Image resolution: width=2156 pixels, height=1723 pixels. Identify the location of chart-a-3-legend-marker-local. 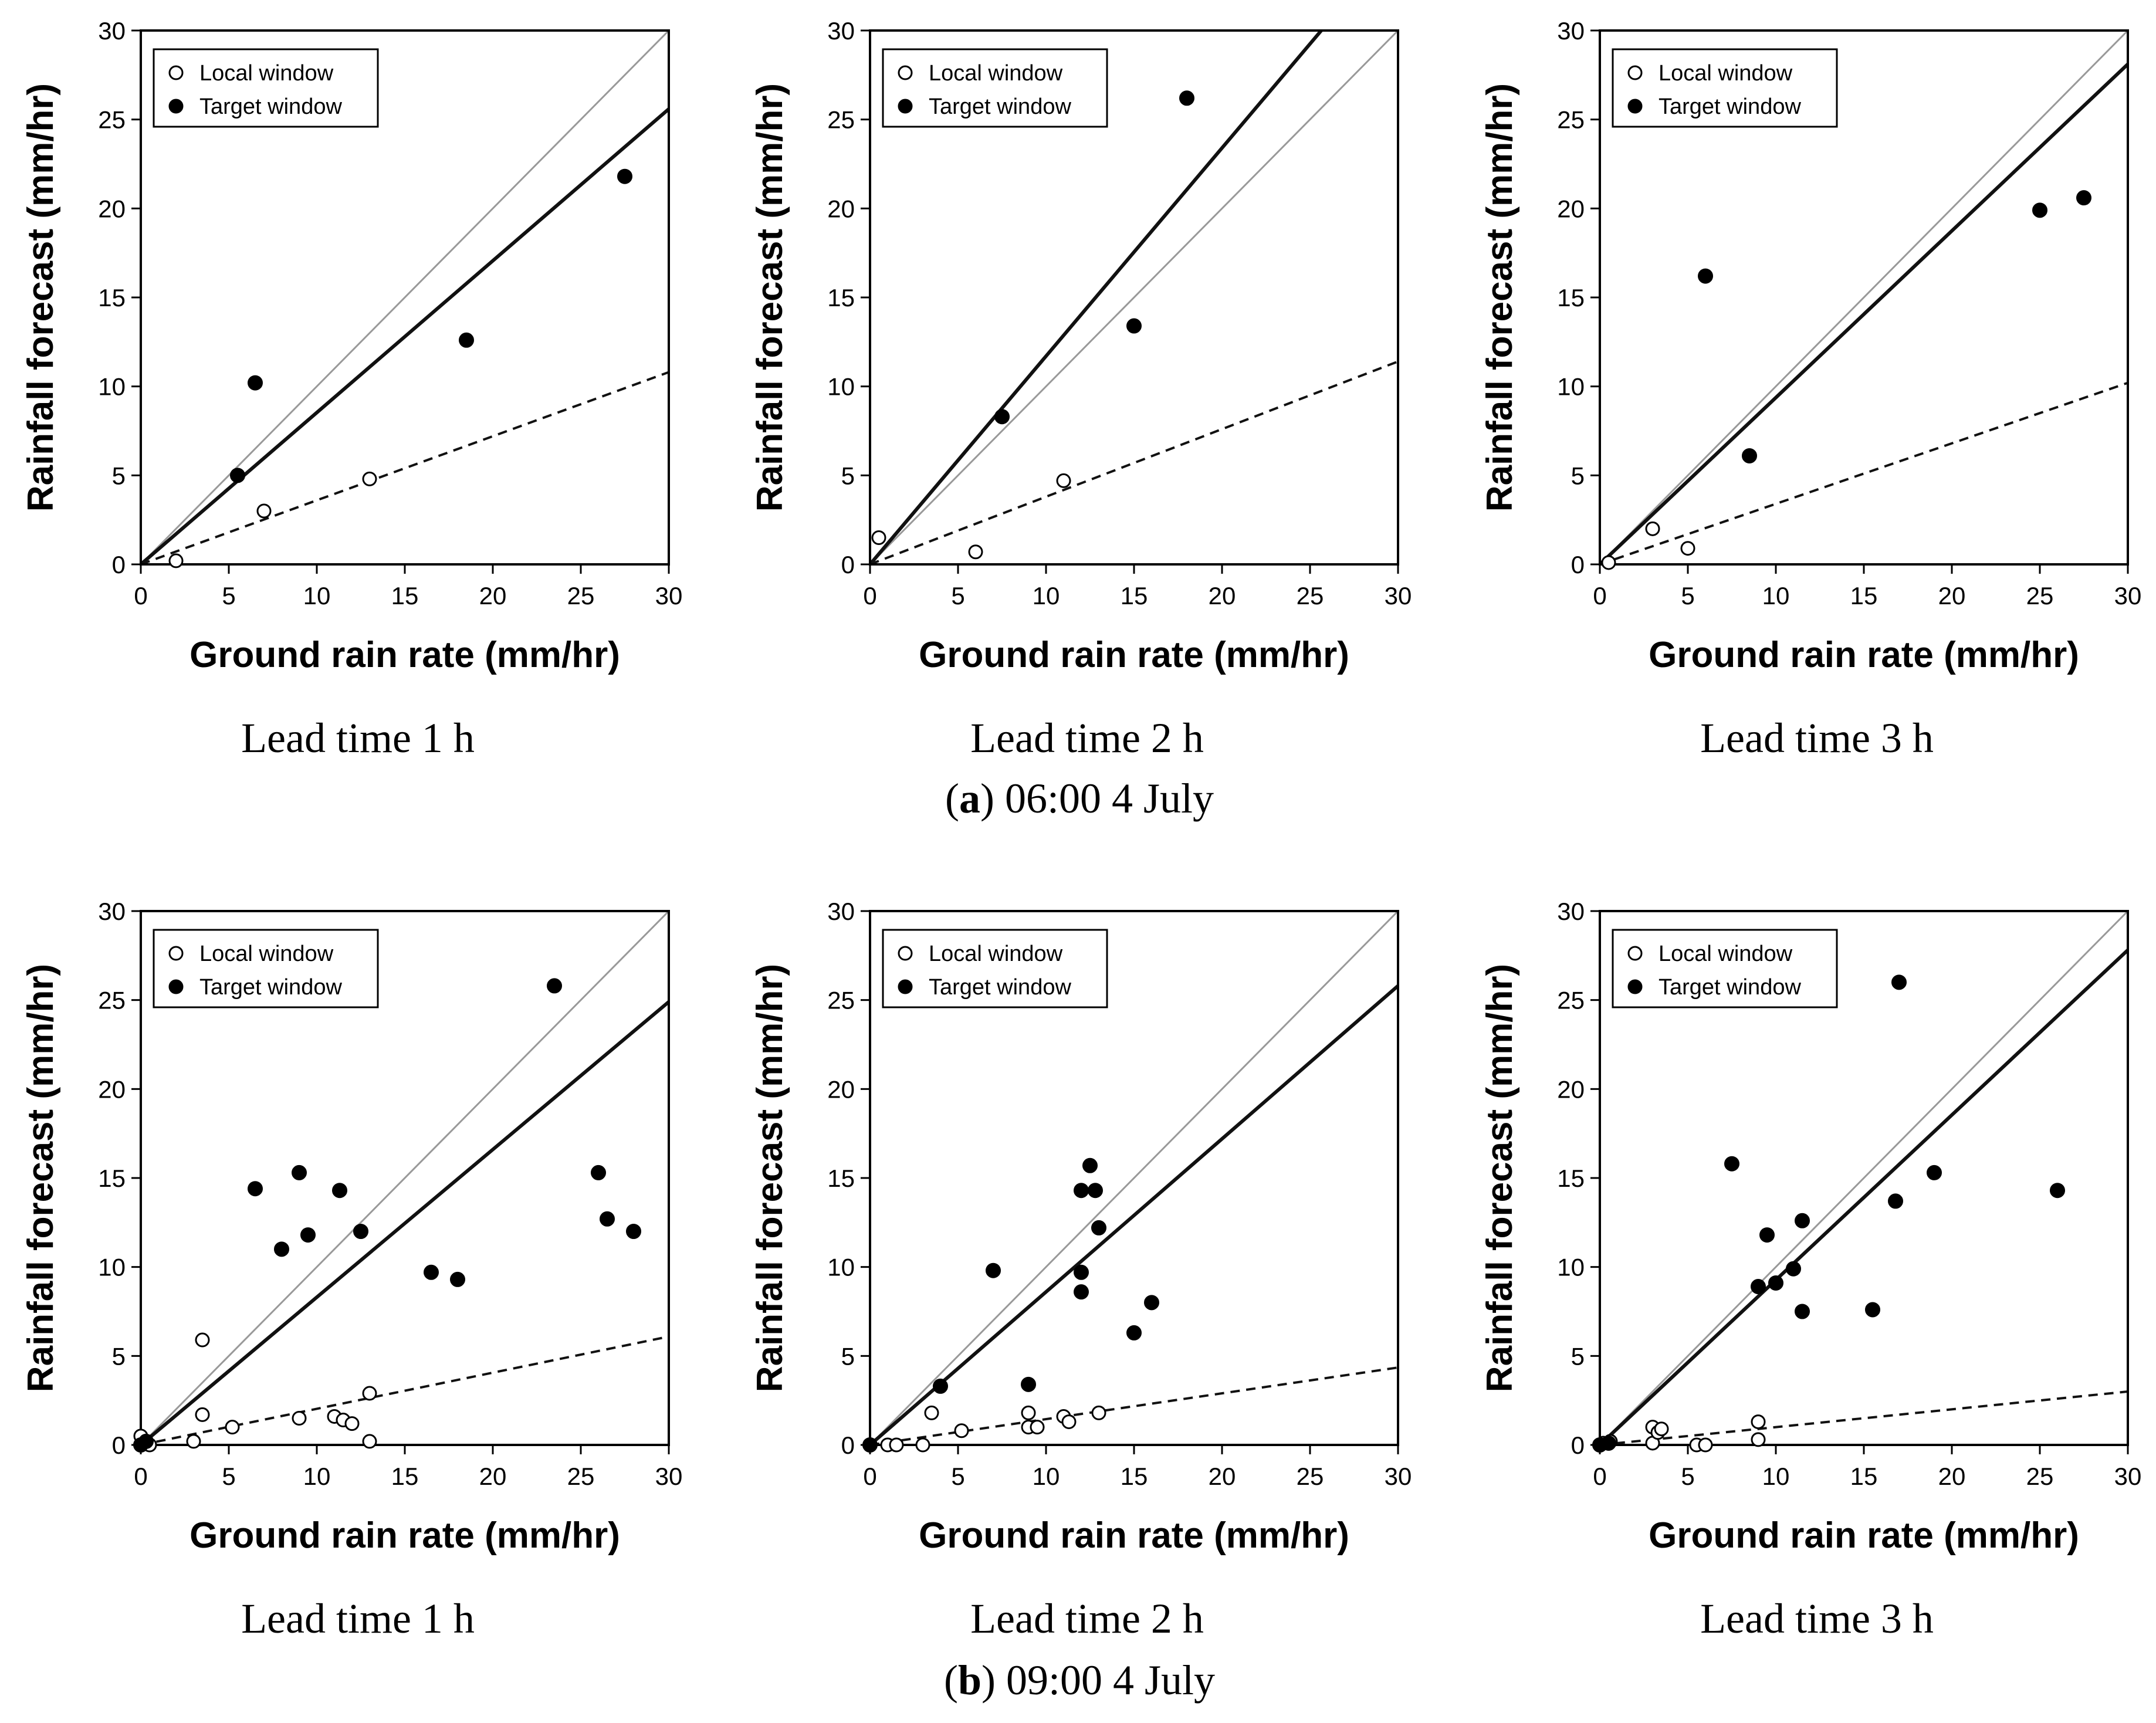
(1635, 72).